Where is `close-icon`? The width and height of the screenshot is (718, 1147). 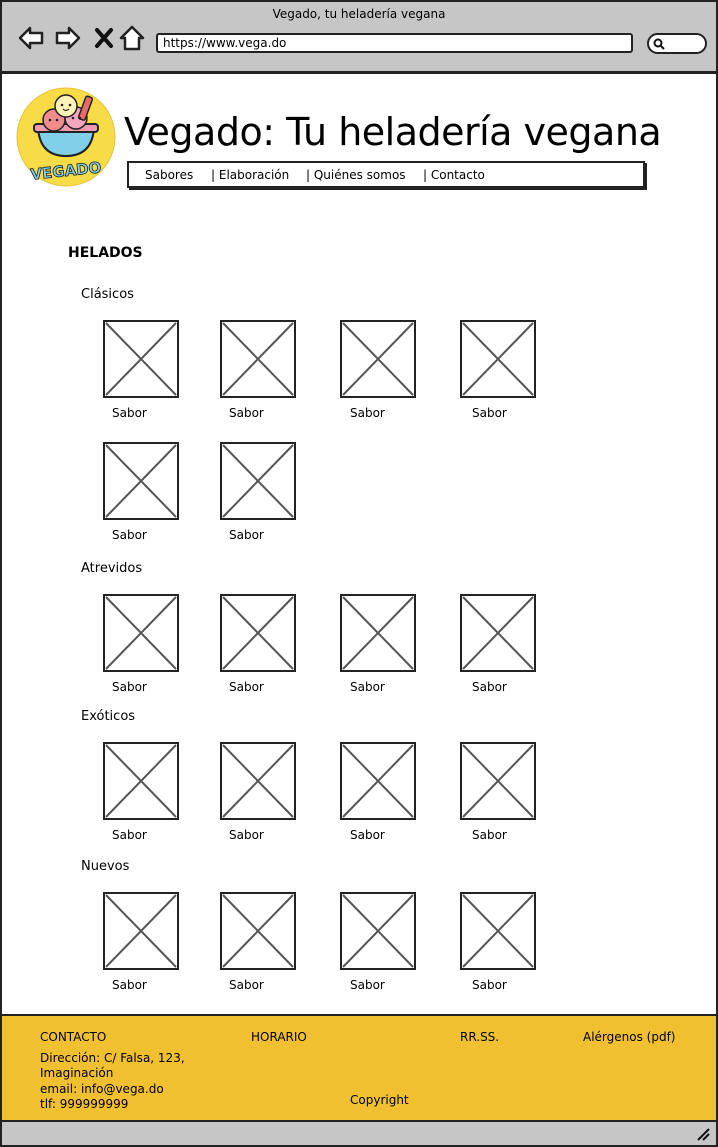 close-icon is located at coordinates (104, 38).